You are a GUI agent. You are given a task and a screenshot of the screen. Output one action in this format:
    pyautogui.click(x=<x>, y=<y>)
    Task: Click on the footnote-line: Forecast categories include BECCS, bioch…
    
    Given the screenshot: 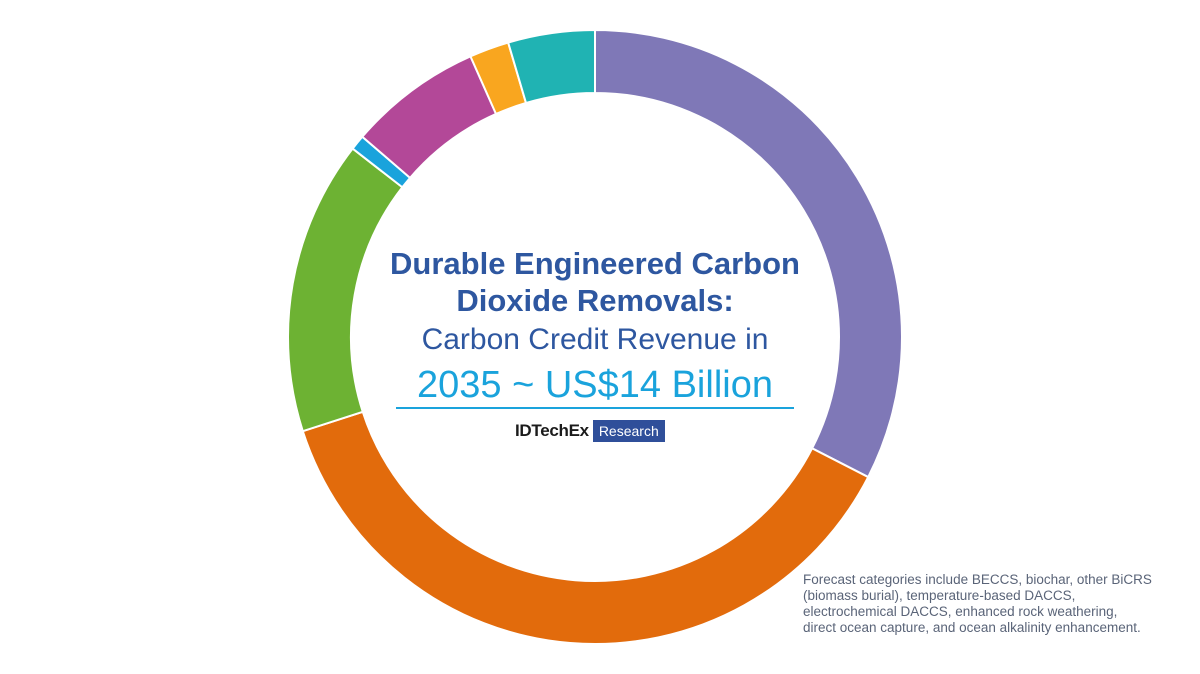 What is the action you would take?
    pyautogui.click(x=977, y=579)
    